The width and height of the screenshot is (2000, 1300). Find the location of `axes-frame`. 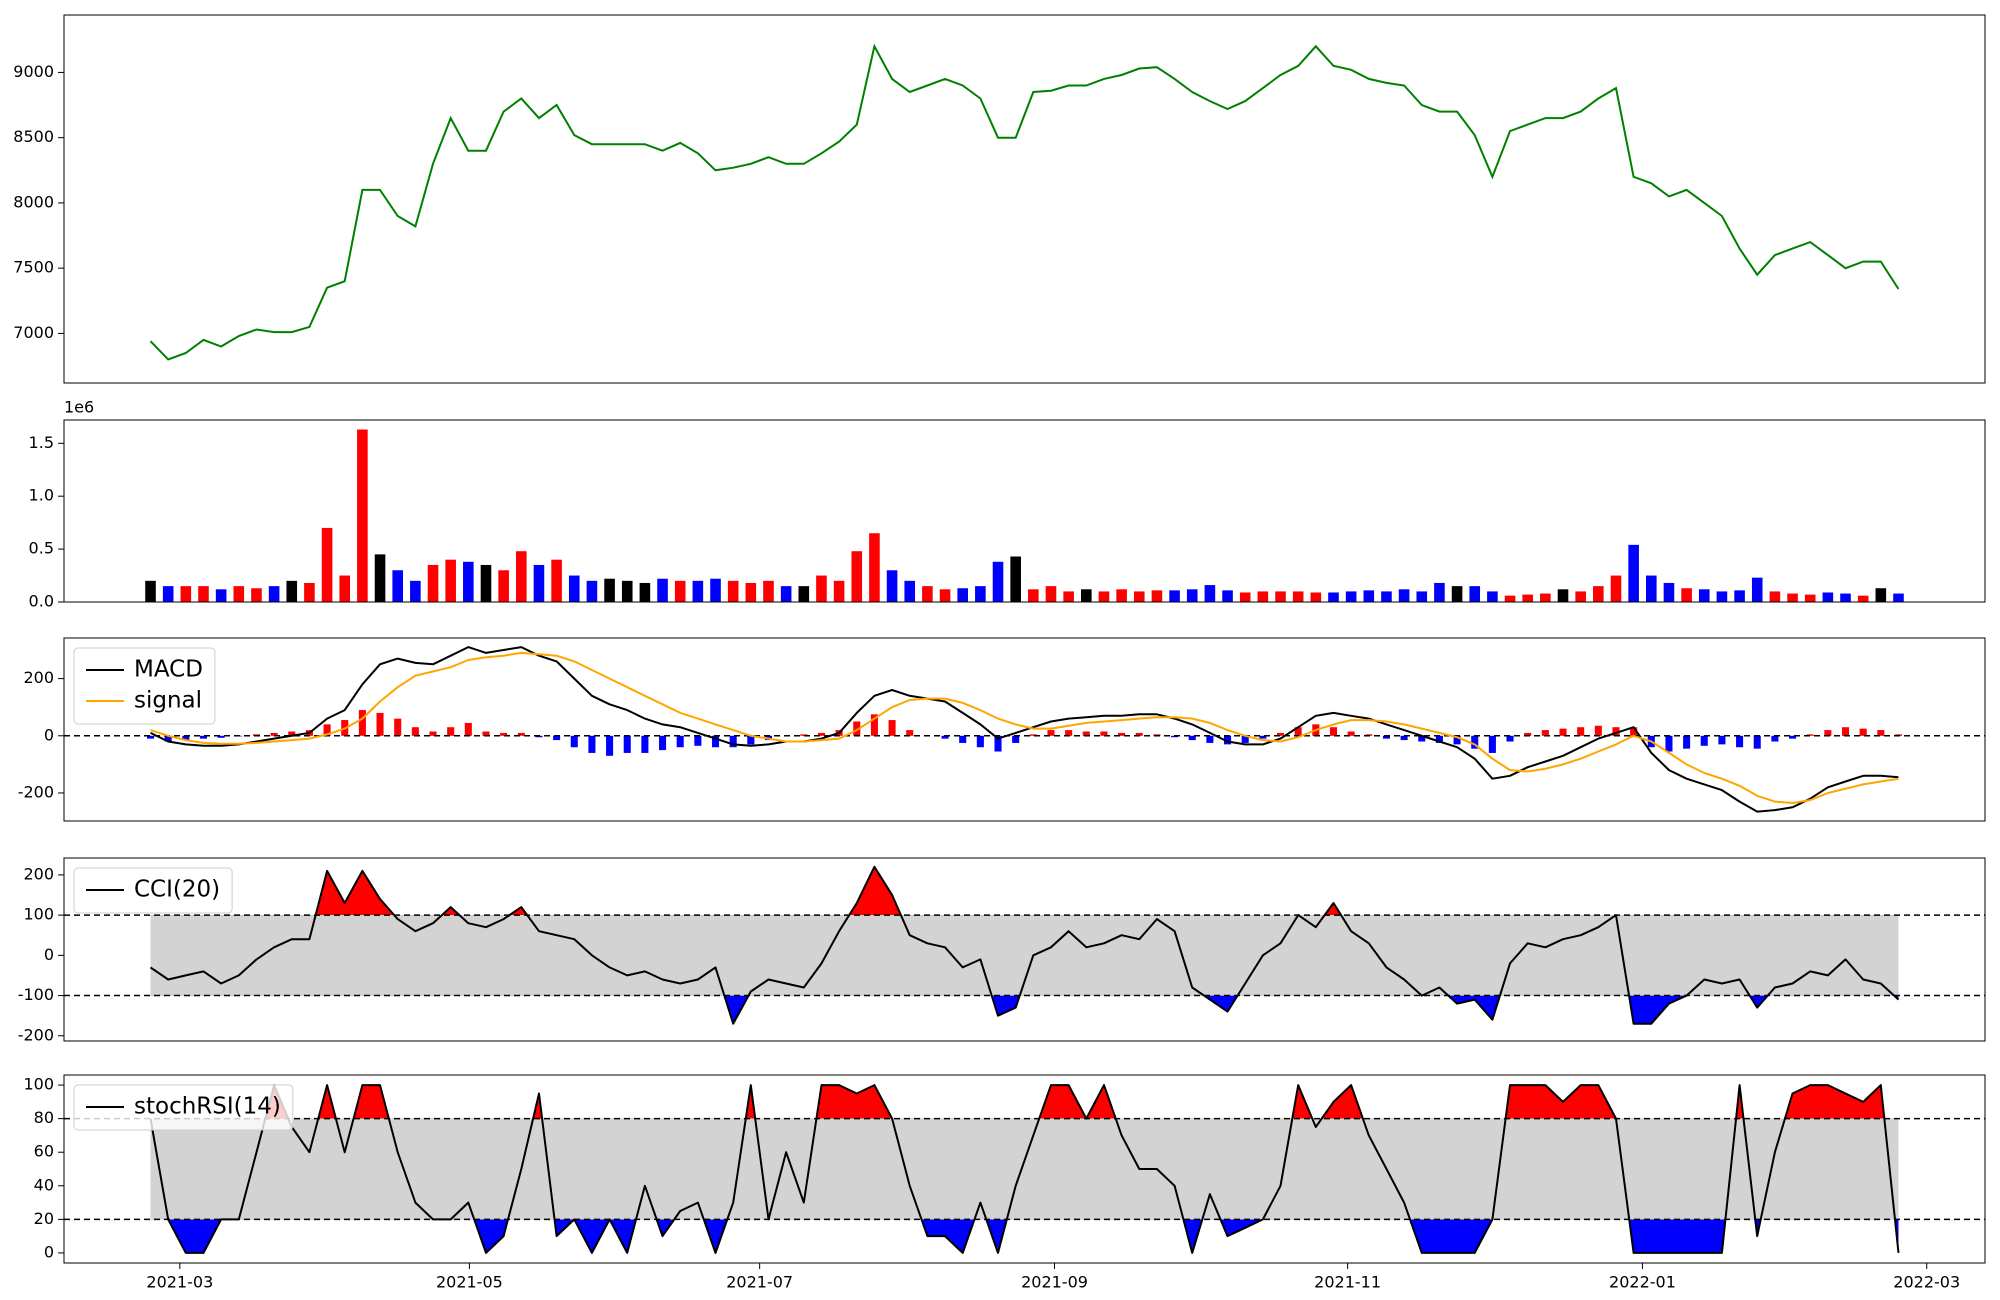

axes-frame is located at coordinates (1024, 949).